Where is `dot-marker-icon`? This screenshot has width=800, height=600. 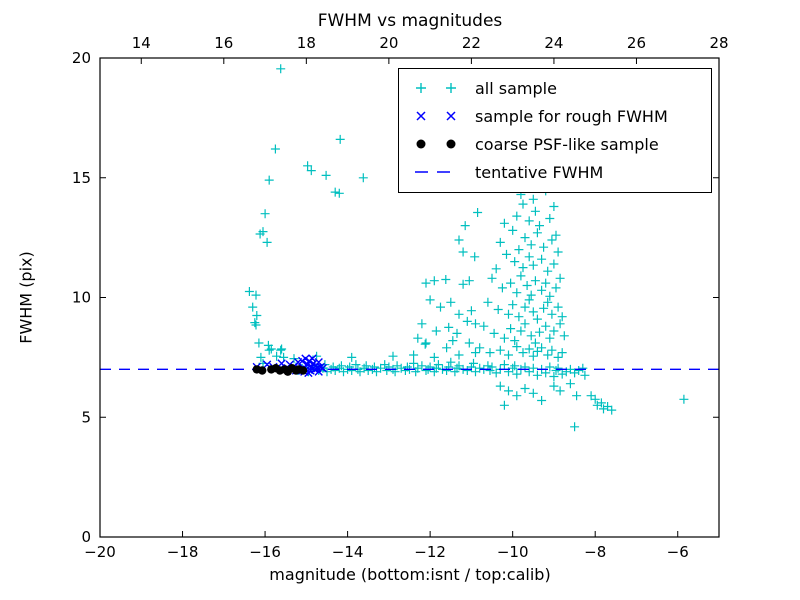
dot-marker-icon is located at coordinates (436, 144).